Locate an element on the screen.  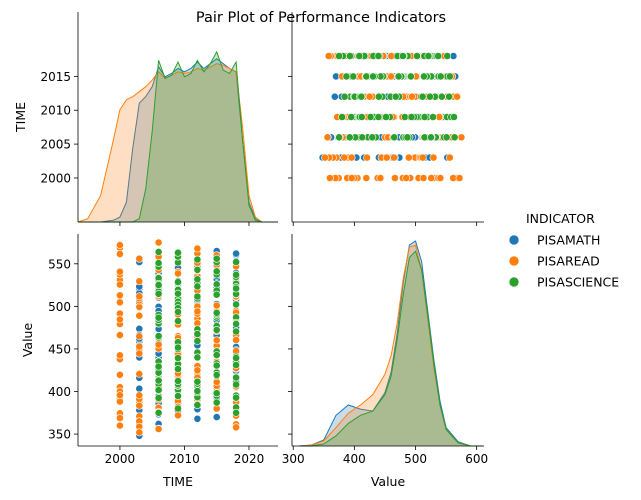
legend-label-pisaread: PISAREAD is located at coordinates (568, 261).